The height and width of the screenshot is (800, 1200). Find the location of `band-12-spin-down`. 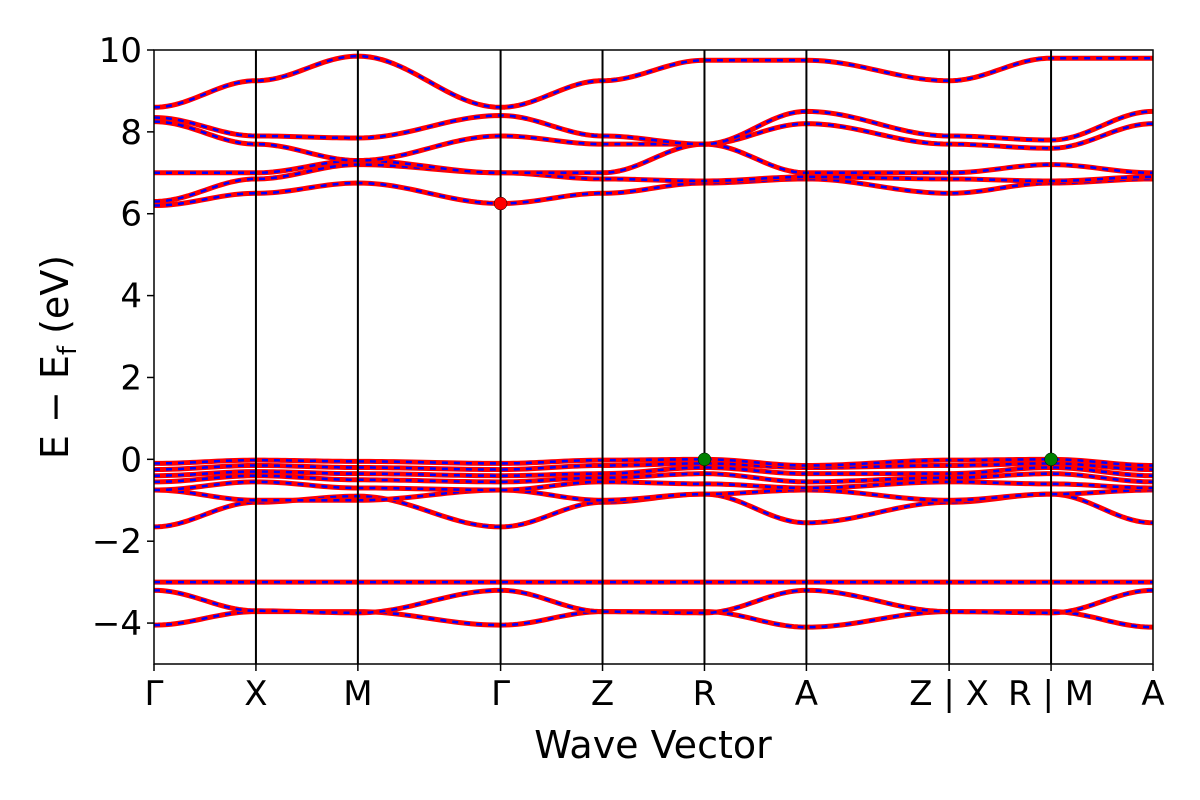

band-12-spin-down is located at coordinates (653, 183).